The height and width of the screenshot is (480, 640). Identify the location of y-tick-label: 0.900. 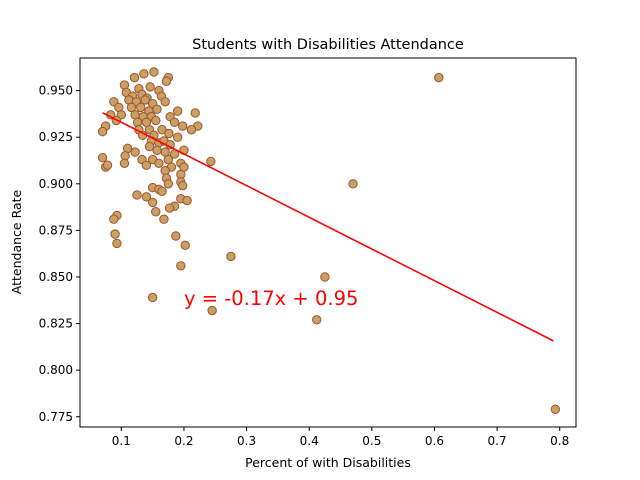
(56, 184).